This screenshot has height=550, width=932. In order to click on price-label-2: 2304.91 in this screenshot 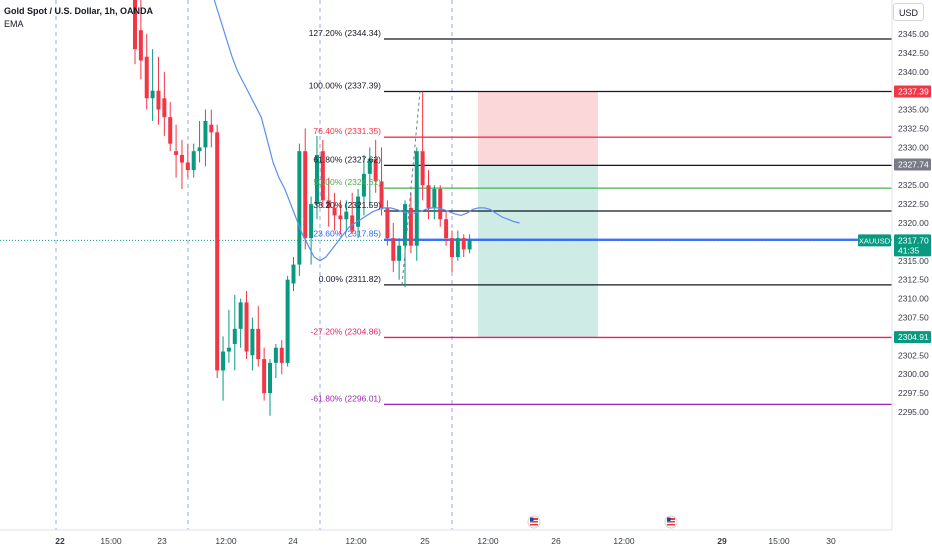, I will do `click(913, 337)`.